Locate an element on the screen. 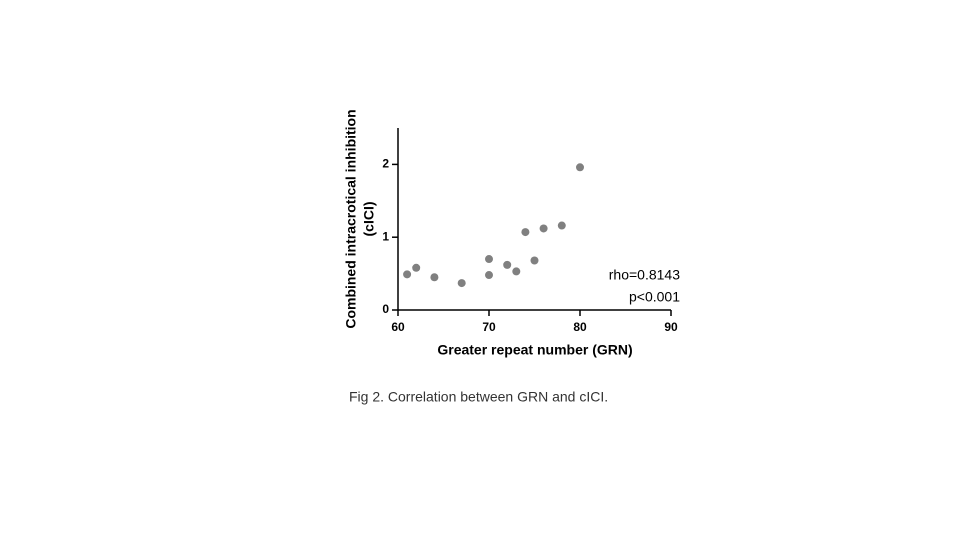 Image resolution: width=964 pixels, height=542 pixels. annotation: p<0.001 is located at coordinates (654, 297).